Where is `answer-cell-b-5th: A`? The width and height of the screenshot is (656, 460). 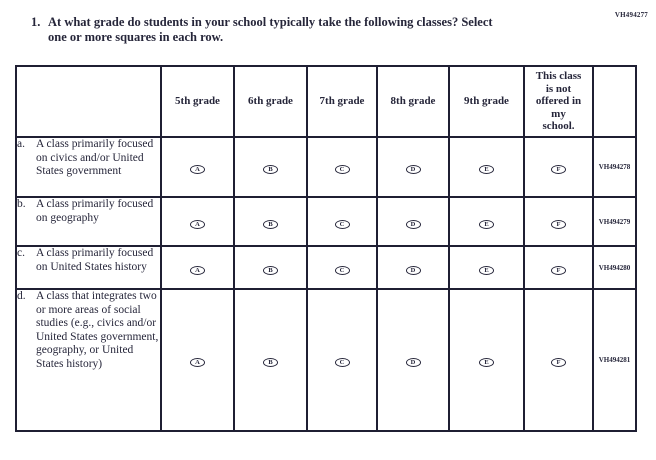 answer-cell-b-5th: A is located at coordinates (197, 221).